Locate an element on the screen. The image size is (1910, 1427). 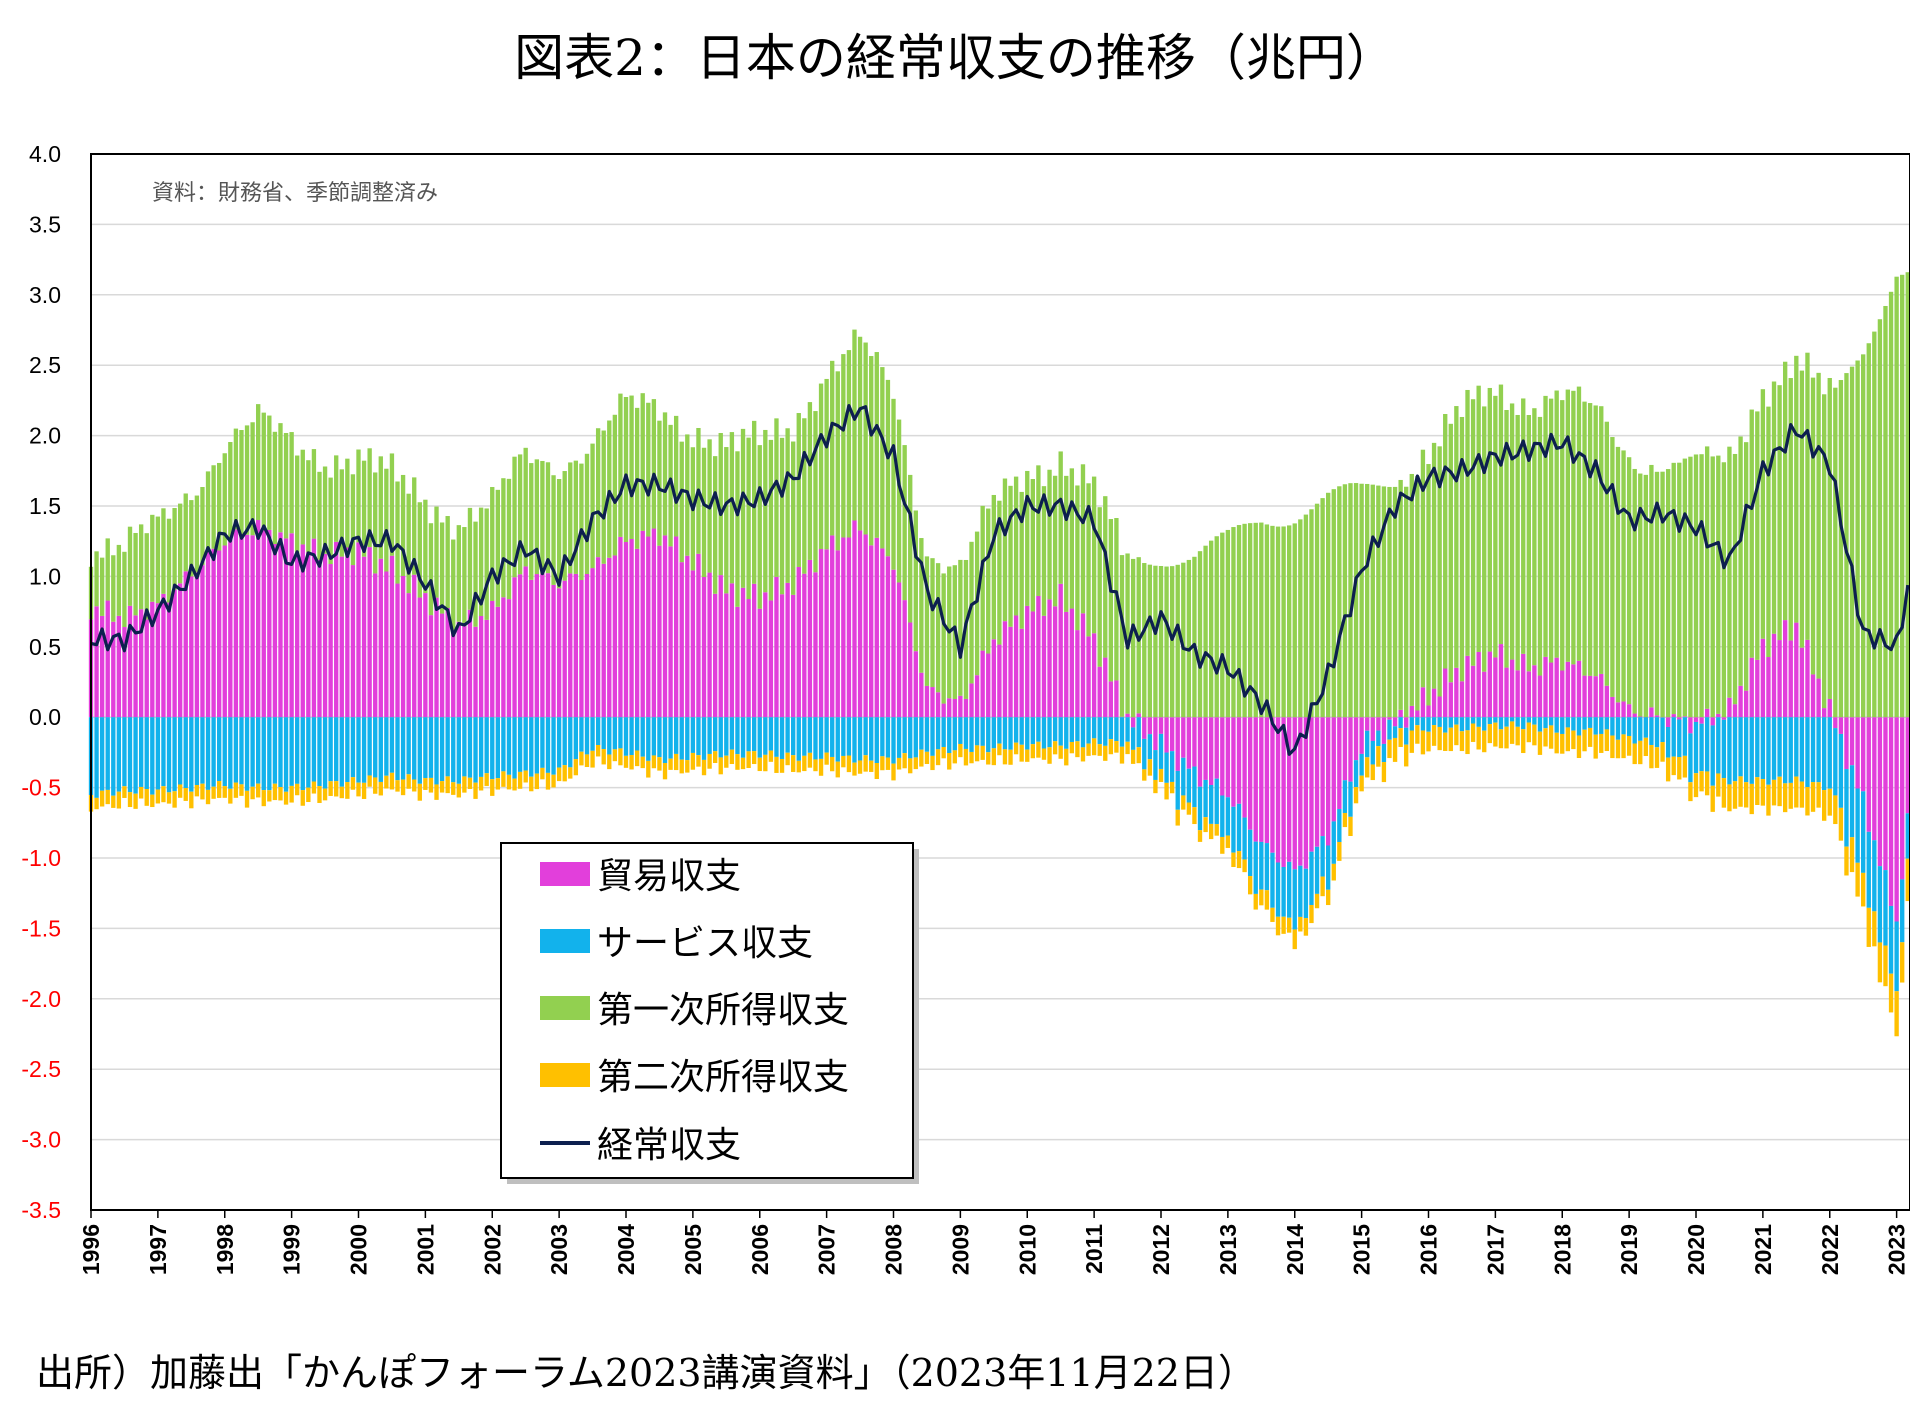
x-tick-label: 2015 is located at coordinates (1362, 1249).